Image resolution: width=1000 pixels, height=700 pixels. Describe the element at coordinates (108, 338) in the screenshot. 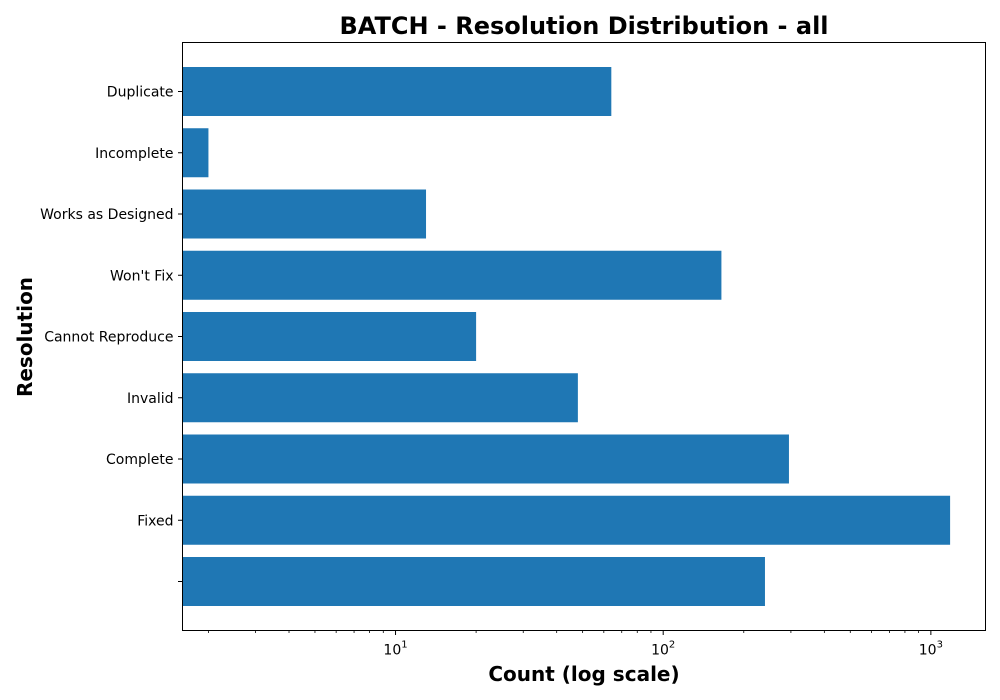

I see `y-tick-label: Cannot Reproduce` at that location.